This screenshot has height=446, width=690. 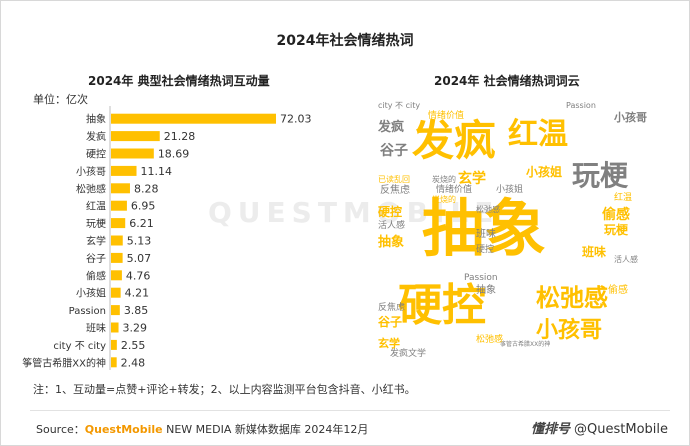 What do you see at coordinates (96, 275) in the screenshot?
I see `bar-category-label: 偷感` at bounding box center [96, 275].